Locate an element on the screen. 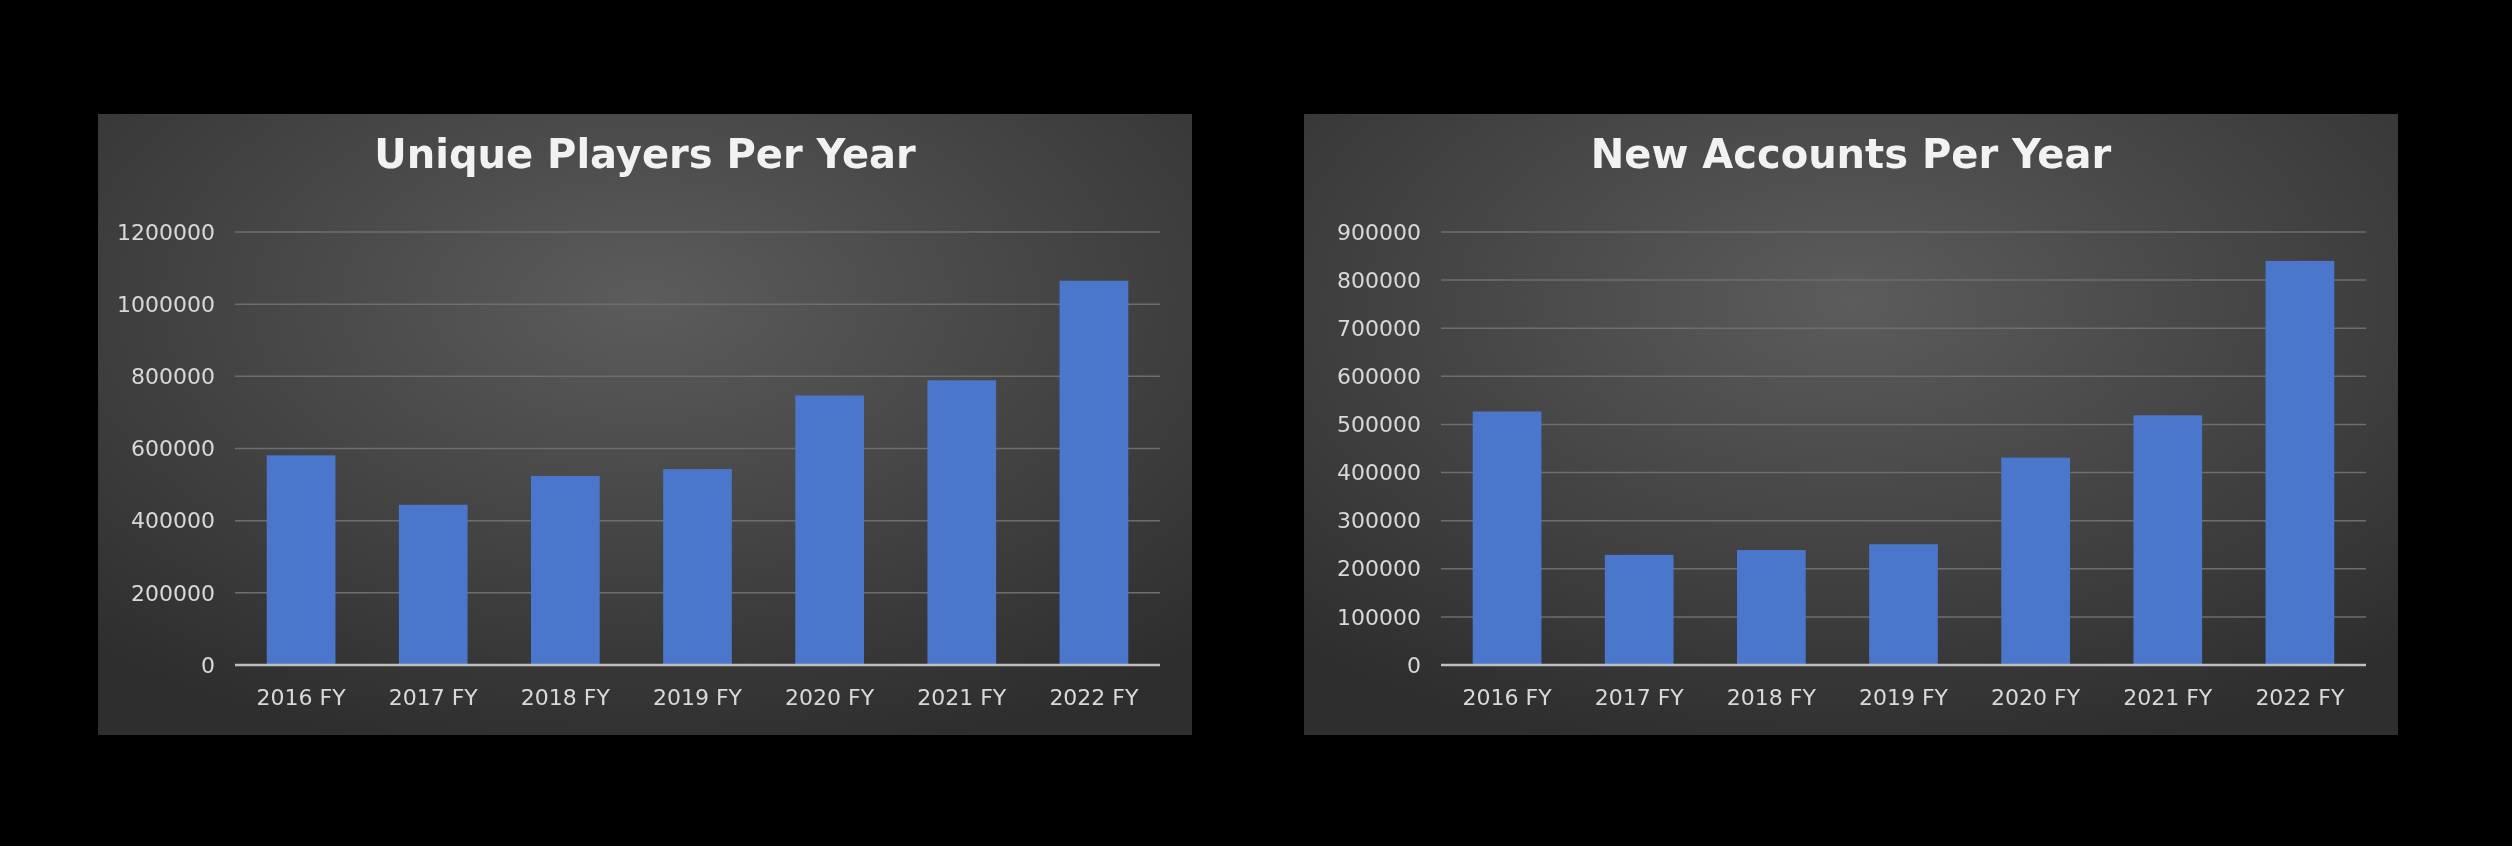 Image resolution: width=2512 pixels, height=846 pixels. chart-title: New Accounts Per Year is located at coordinates (1851, 154).